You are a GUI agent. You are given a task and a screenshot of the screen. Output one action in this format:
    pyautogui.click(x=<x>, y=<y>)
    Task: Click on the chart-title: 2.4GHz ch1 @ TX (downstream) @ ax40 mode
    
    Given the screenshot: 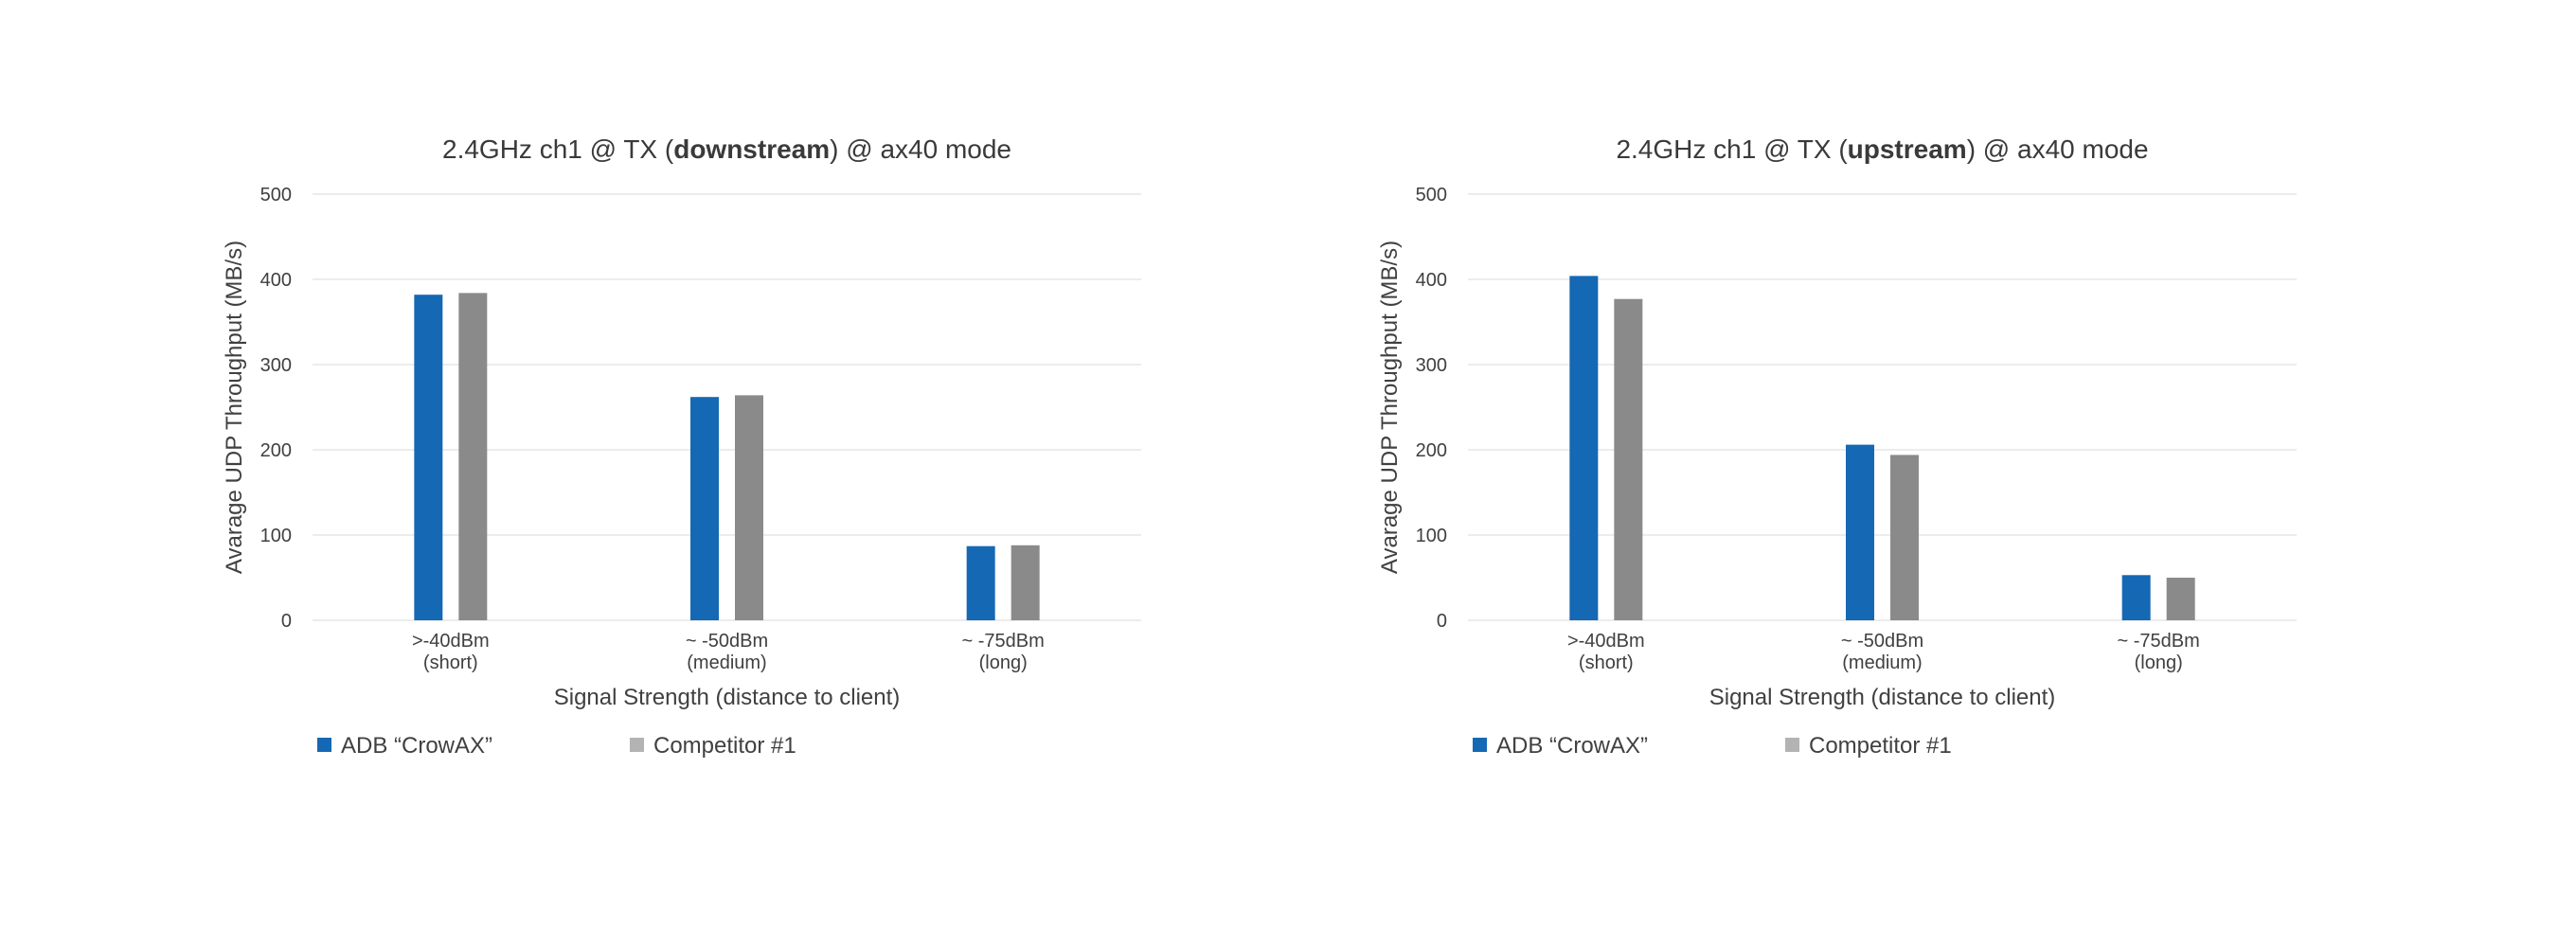 What is the action you would take?
    pyautogui.click(x=726, y=149)
    